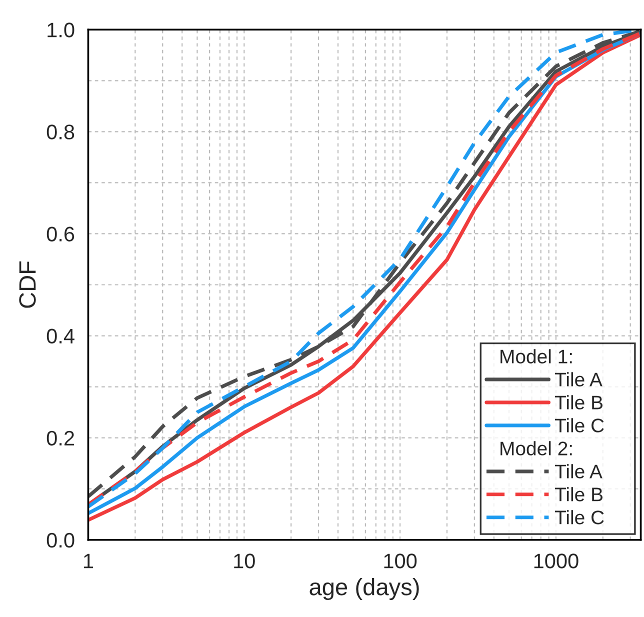 The height and width of the screenshot is (617, 644). Describe the element at coordinates (60, 540) in the screenshot. I see `y-tick-label: 0.0` at that location.